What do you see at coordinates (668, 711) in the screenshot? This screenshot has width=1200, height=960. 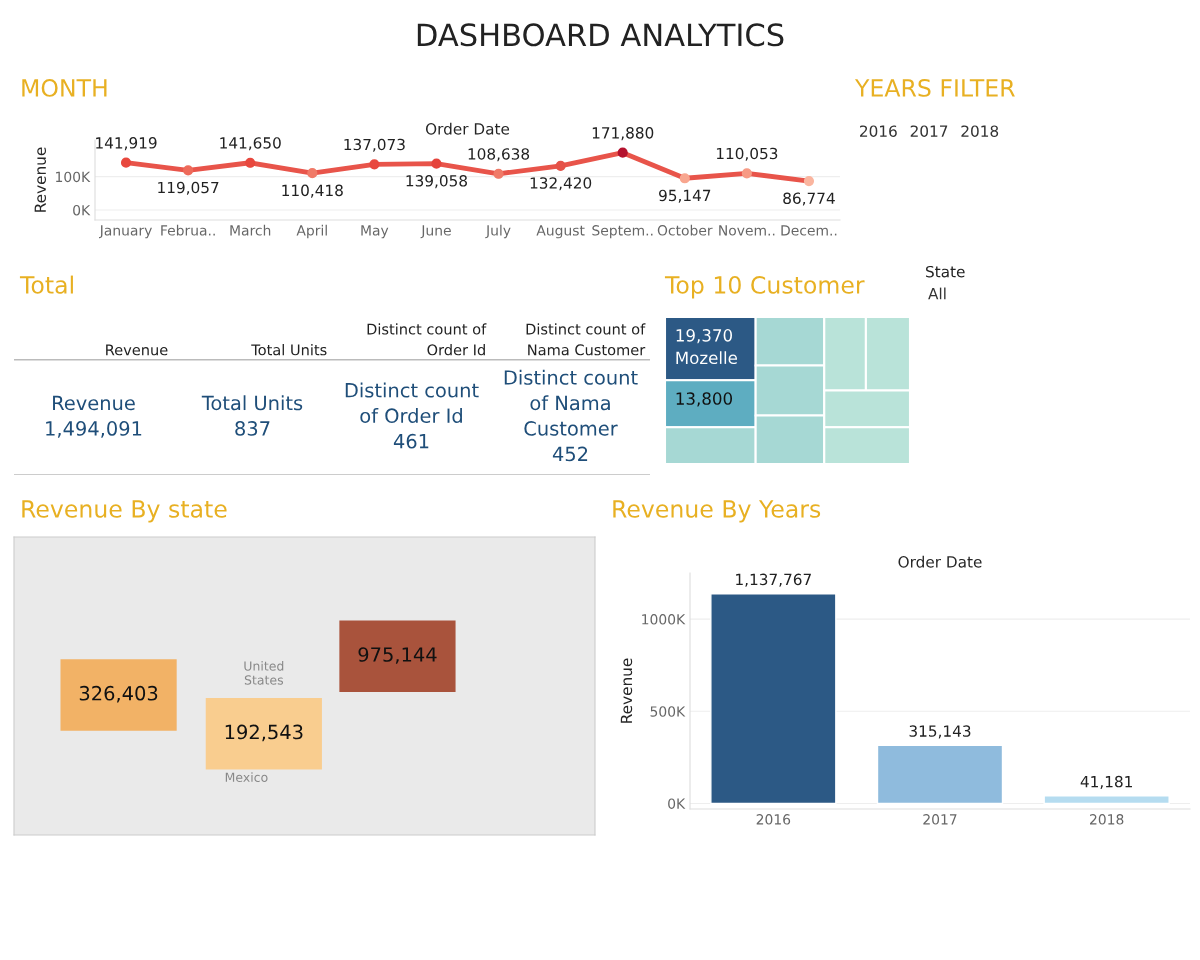 I see `y-tick-label: 500K` at bounding box center [668, 711].